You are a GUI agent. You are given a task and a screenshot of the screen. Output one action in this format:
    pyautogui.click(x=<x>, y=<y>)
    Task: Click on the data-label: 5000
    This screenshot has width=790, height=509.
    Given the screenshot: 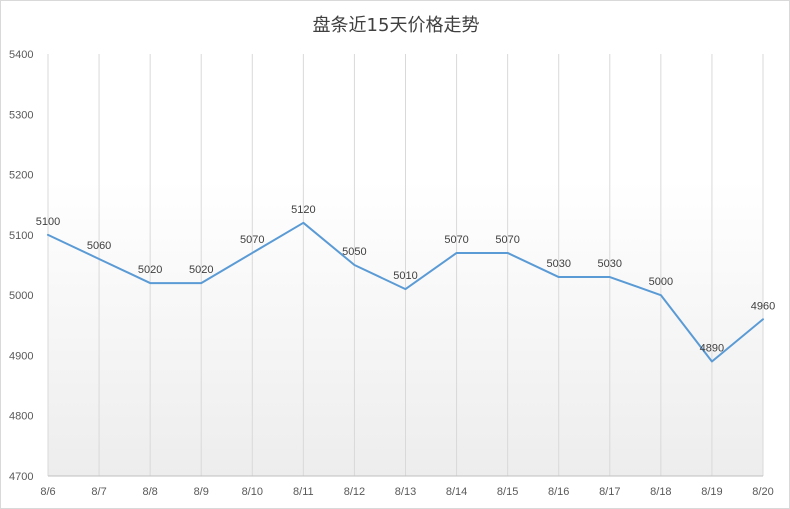 What is the action you would take?
    pyautogui.click(x=661, y=282)
    